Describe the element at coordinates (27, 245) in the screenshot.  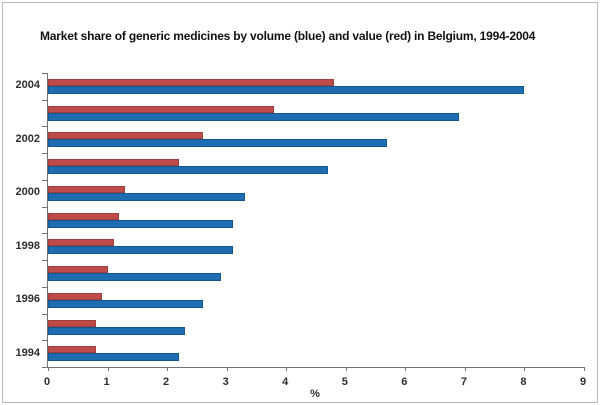
I see `y-axis-tick-label-1998: 1998` at that location.